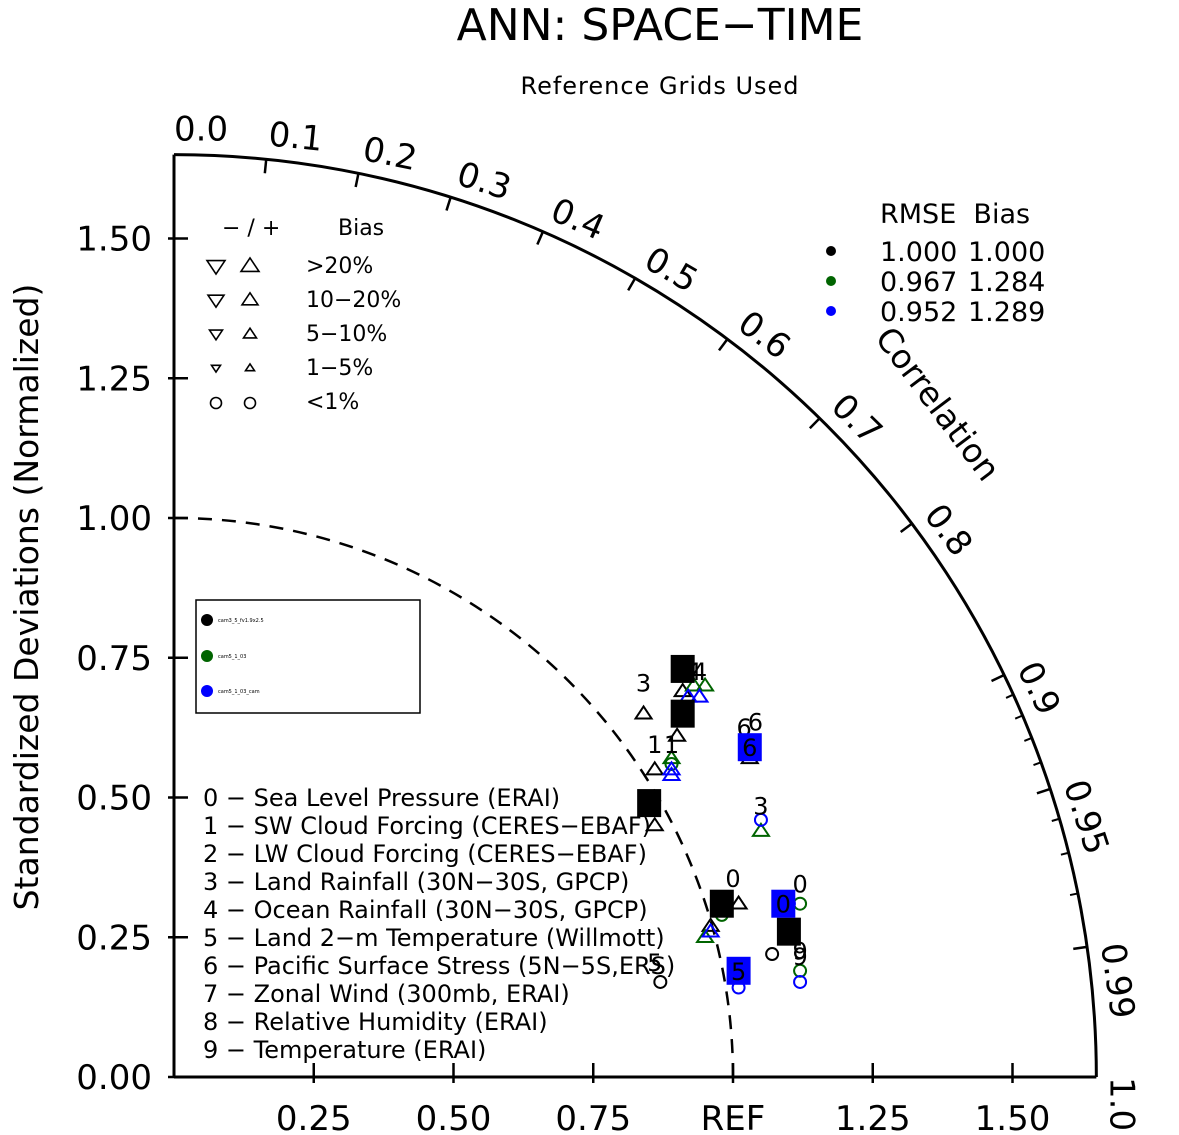 Image resolution: width=1179 pixels, height=1135 pixels. What do you see at coordinates (831, 311) in the screenshot?
I see `summary-dot-case3` at bounding box center [831, 311].